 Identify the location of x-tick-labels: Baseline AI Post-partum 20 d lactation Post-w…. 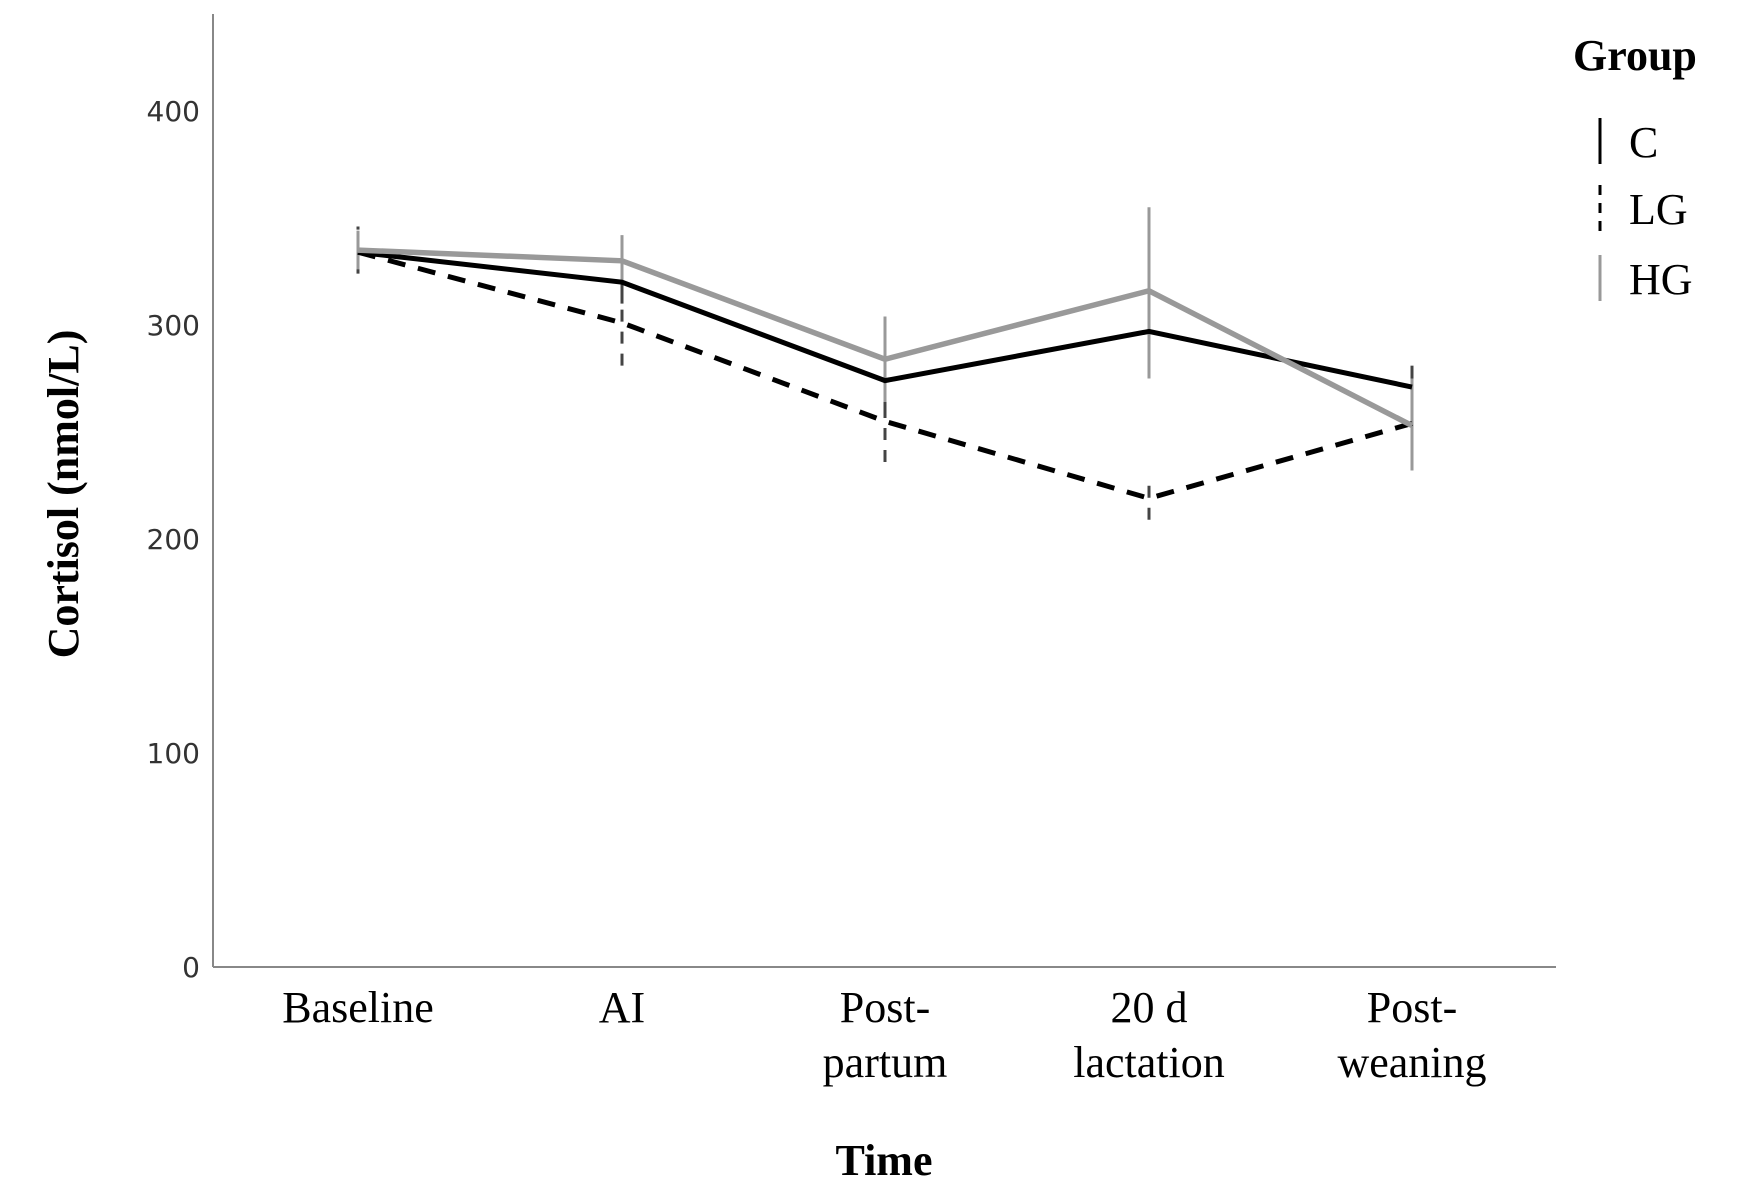
(884, 1035).